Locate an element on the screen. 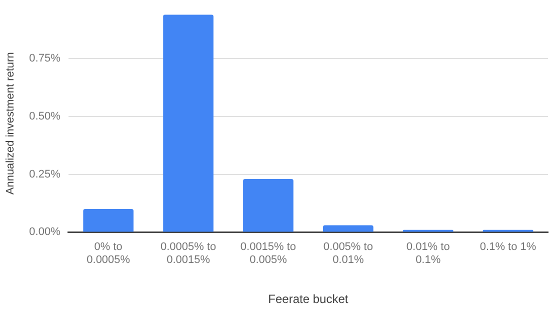  x-axis-title: Feerate bucket is located at coordinates (308, 299).